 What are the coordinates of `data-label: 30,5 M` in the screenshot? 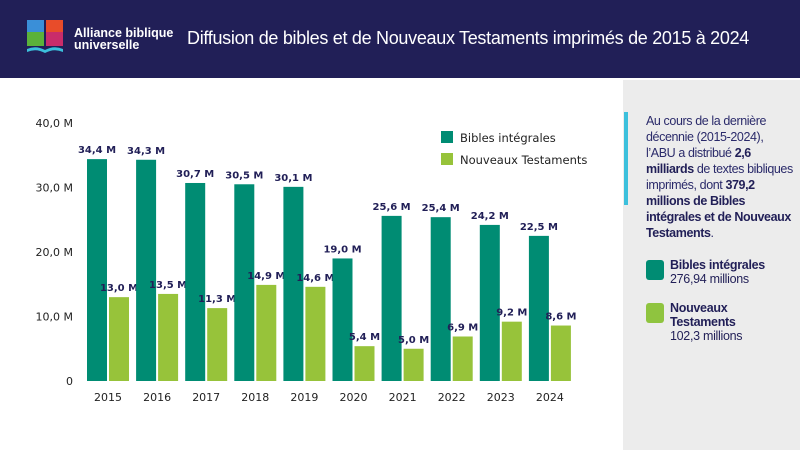 It's located at (244, 175).